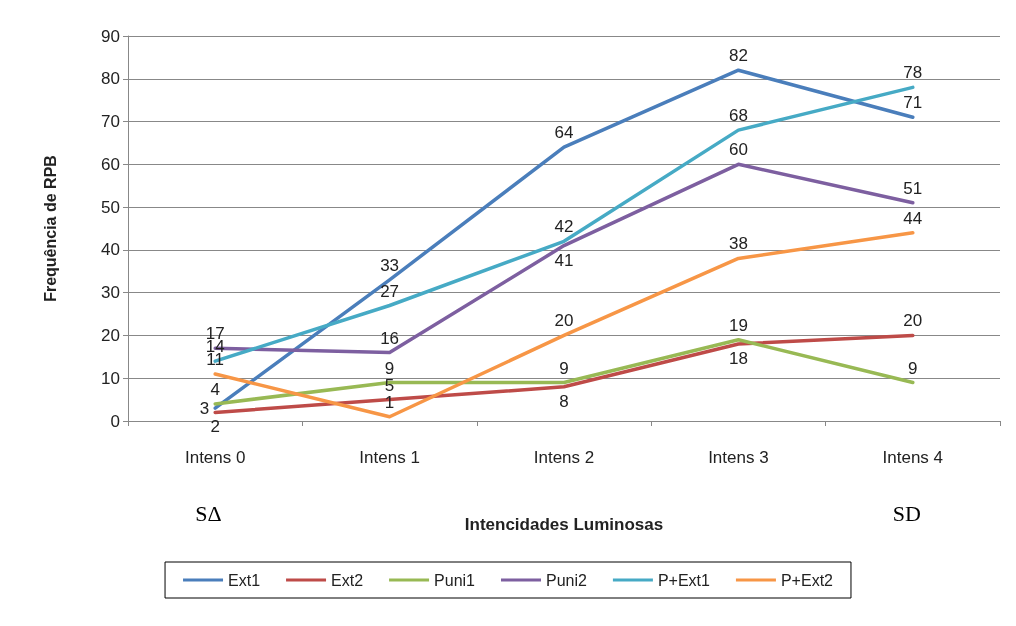  Describe the element at coordinates (110, 293) in the screenshot. I see `y-tick-label: 30` at that location.